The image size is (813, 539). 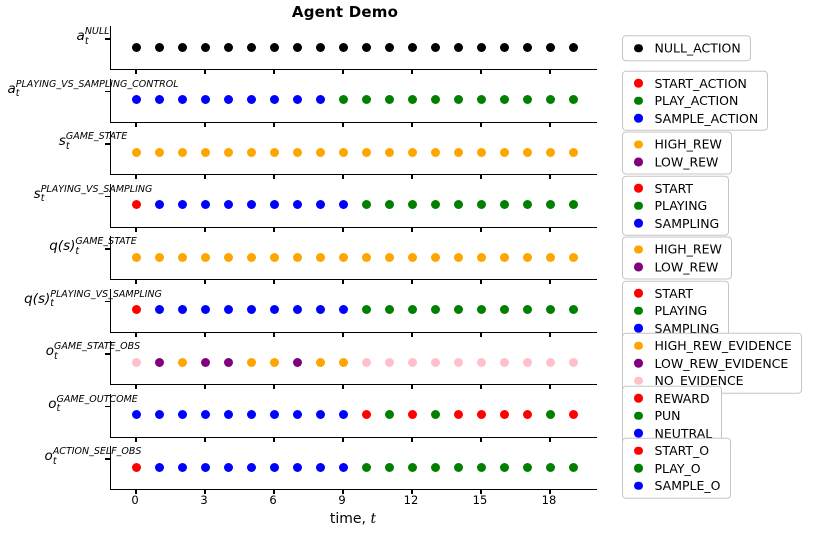 I want to click on y-axis-label-superscript: NULL, so click(x=97, y=31).